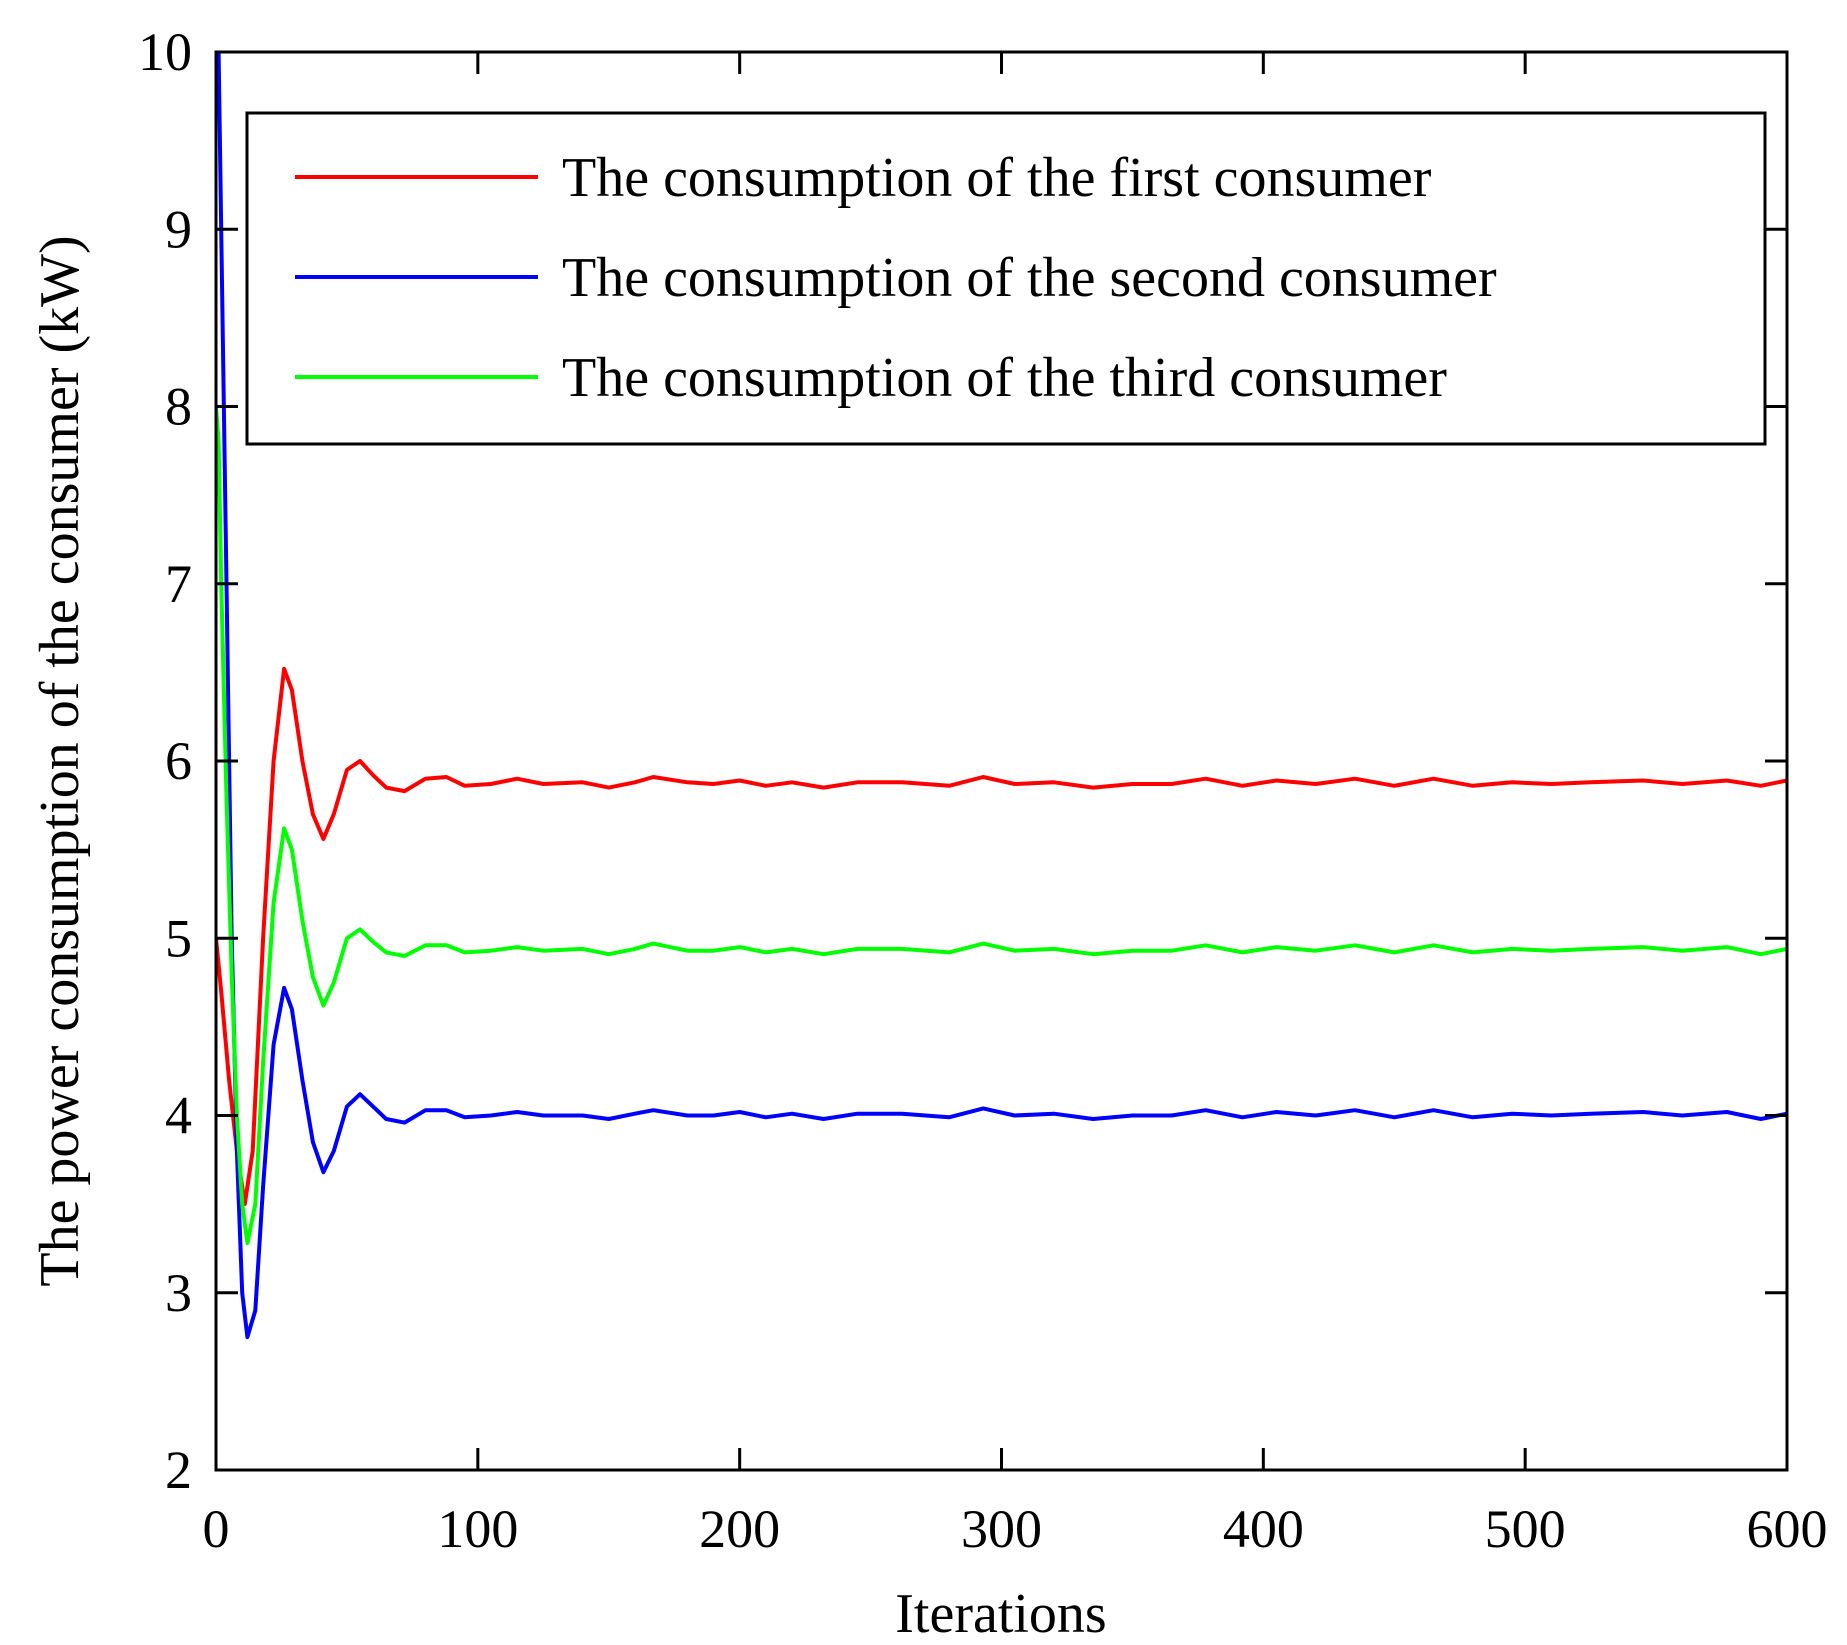  Describe the element at coordinates (178, 584) in the screenshot. I see `y-tick-label: 7` at that location.